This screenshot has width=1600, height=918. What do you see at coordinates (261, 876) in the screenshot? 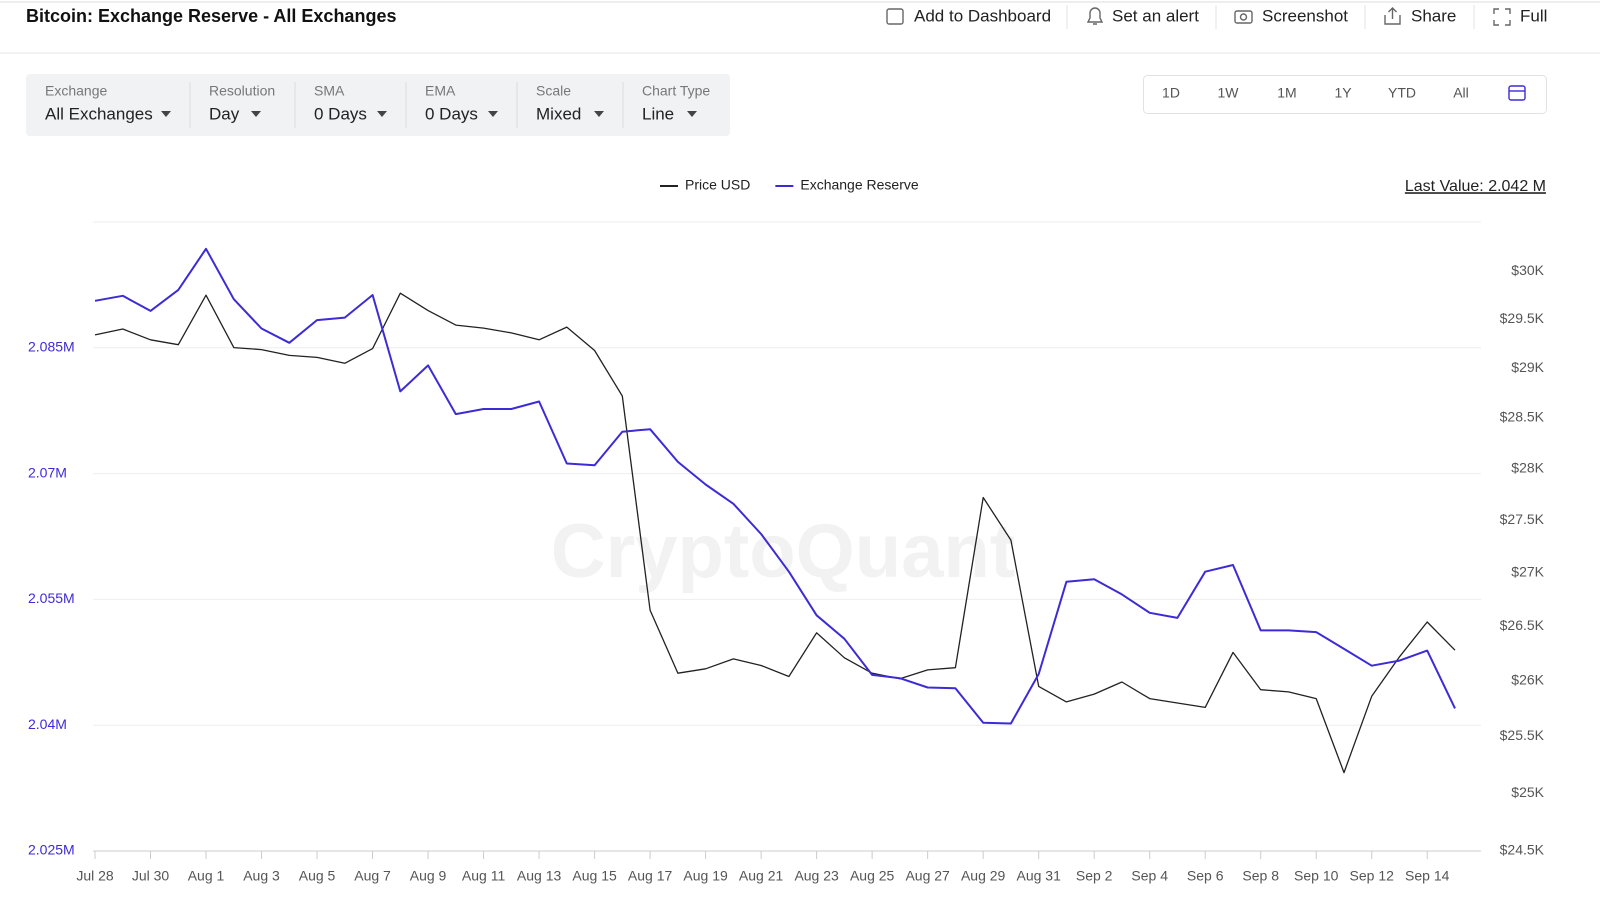
I see `x-tick-label: Aug 3` at bounding box center [261, 876].